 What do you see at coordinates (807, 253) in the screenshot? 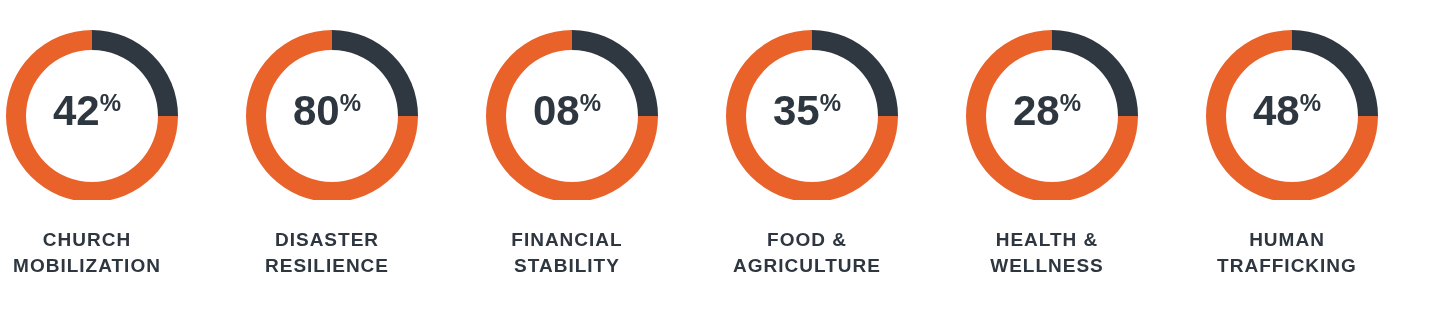
I see `text: FOOD & AGRICULTURE` at bounding box center [807, 253].